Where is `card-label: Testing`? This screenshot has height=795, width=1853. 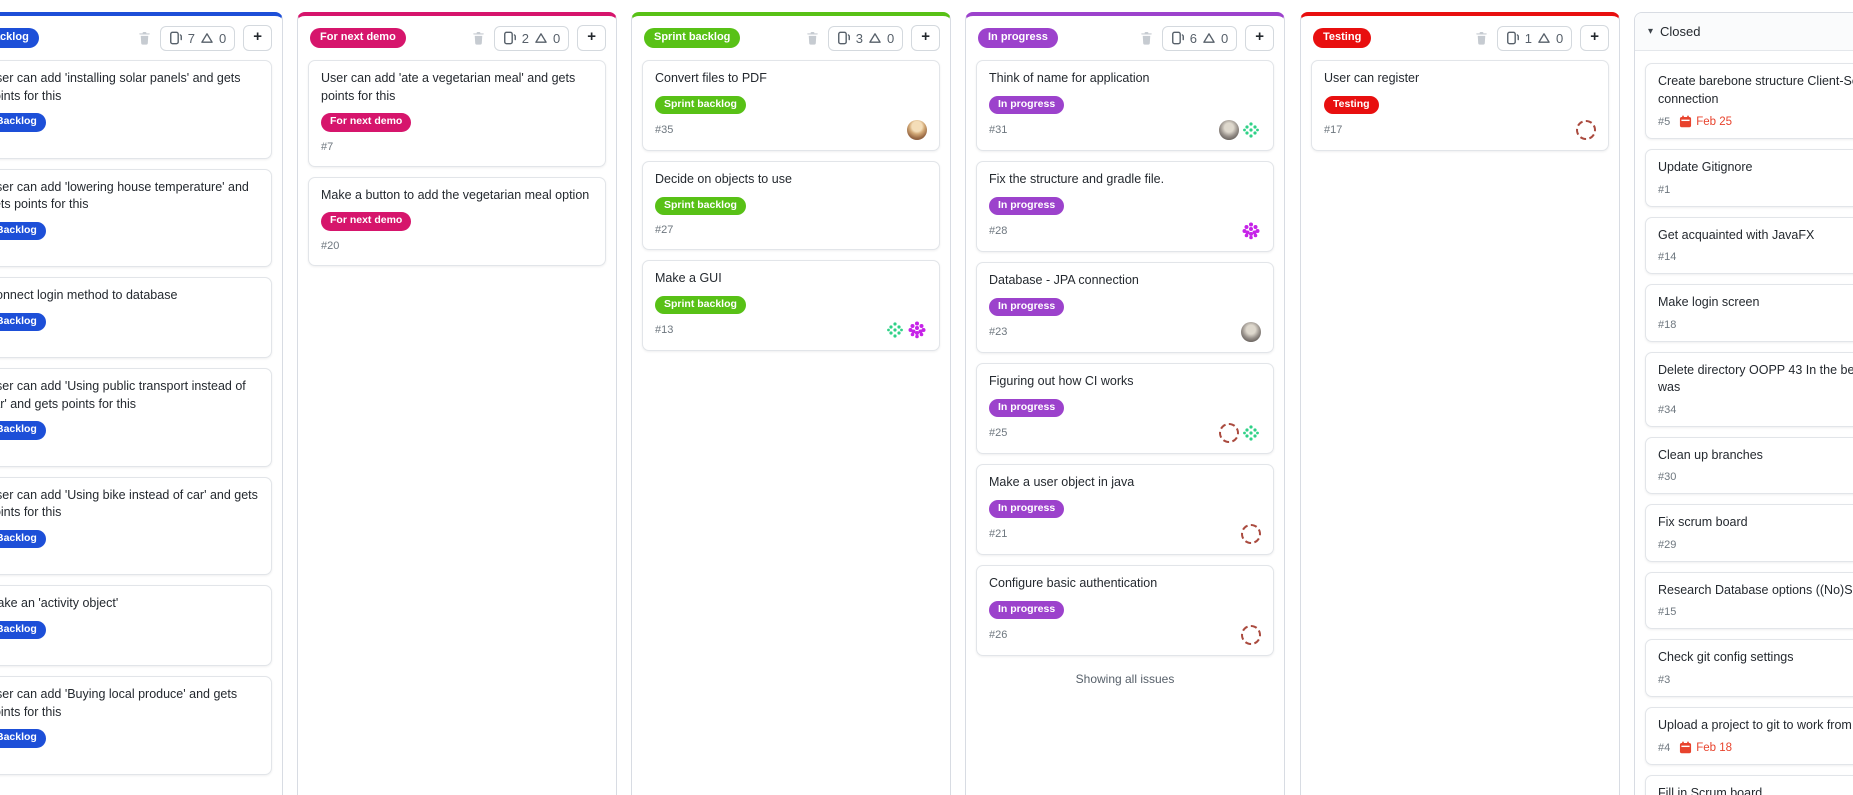 card-label: Testing is located at coordinates (1351, 105).